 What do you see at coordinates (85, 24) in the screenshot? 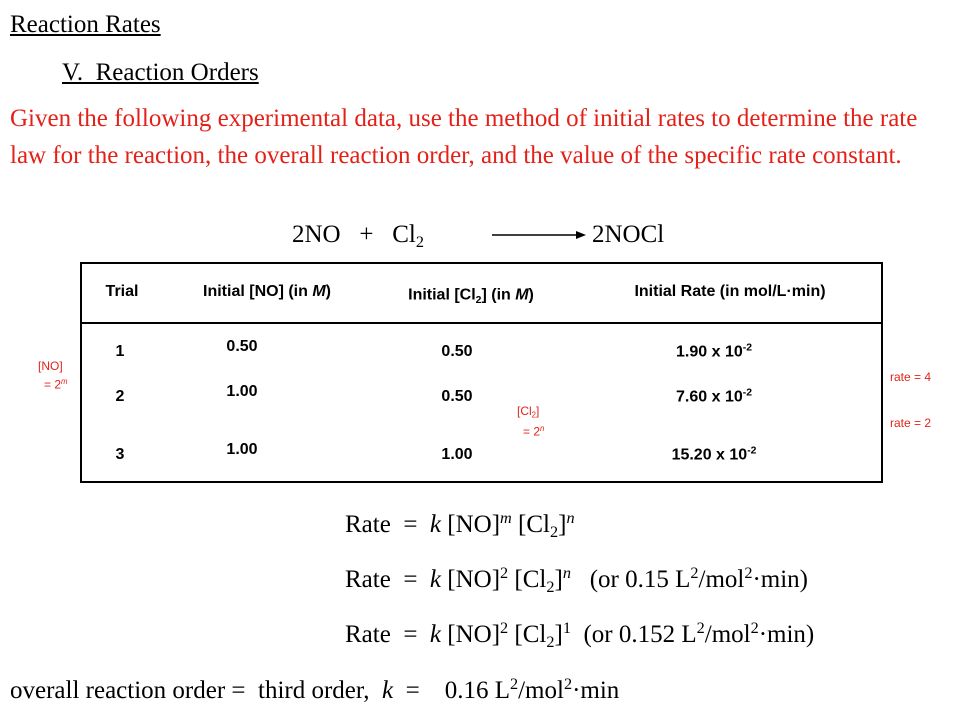
I see `title: Reaction Rates` at bounding box center [85, 24].